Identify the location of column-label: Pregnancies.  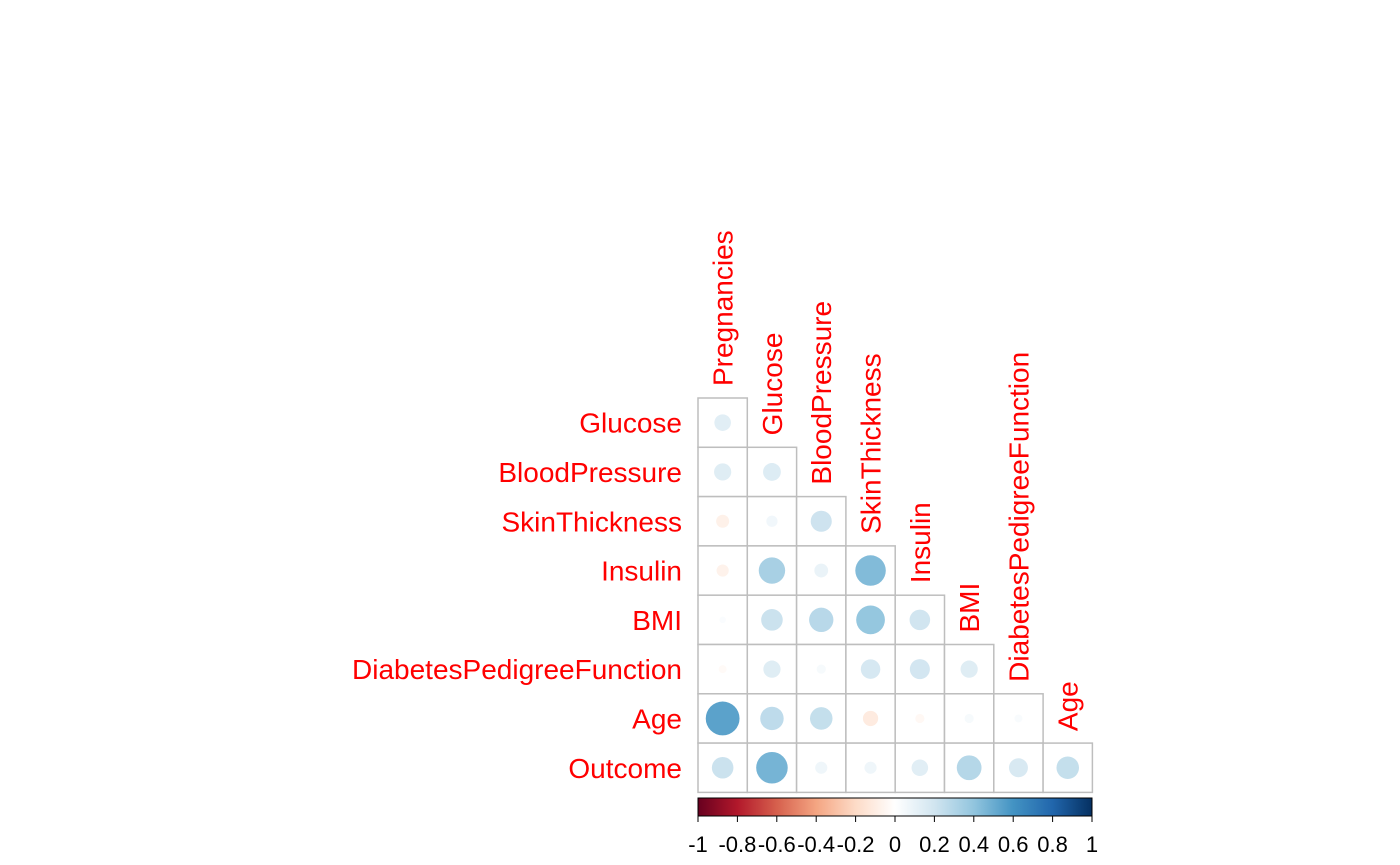
(723, 308).